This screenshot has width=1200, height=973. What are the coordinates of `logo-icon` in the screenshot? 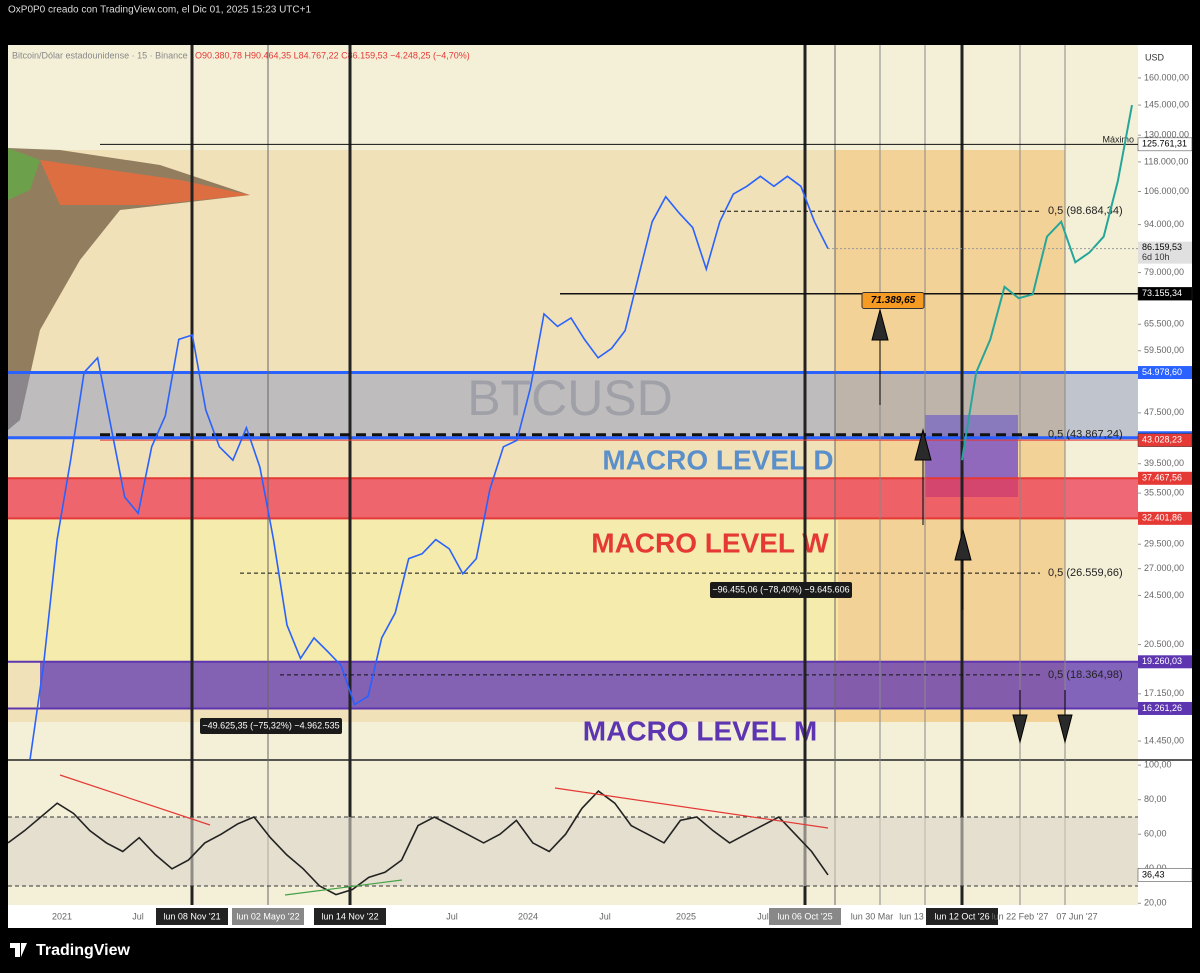 It's located at (18, 950).